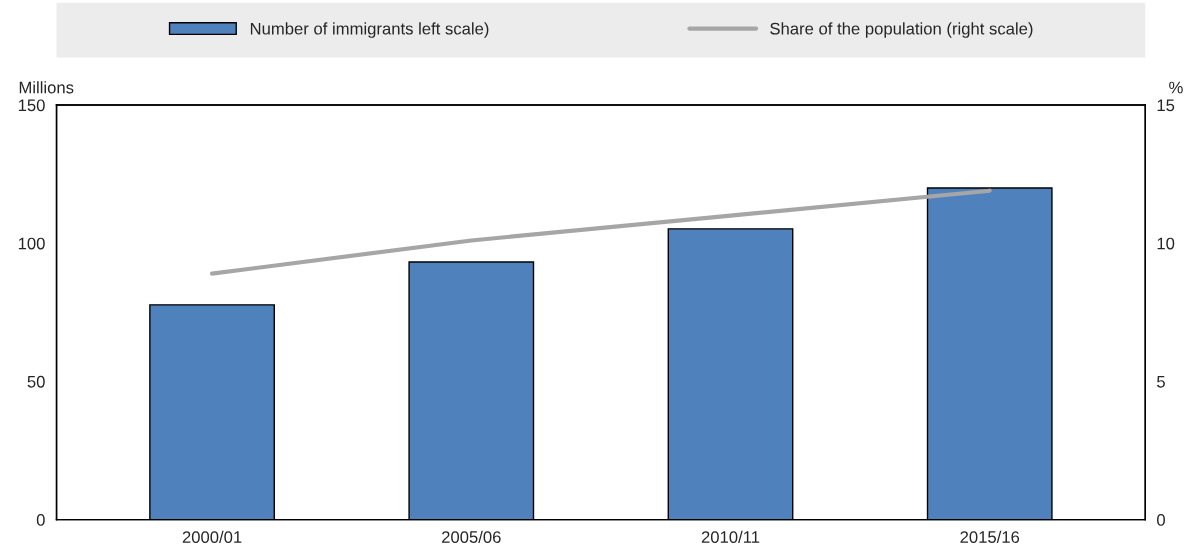 This screenshot has height=547, width=1203. I want to click on y-tick-label: 100, so click(31, 243).